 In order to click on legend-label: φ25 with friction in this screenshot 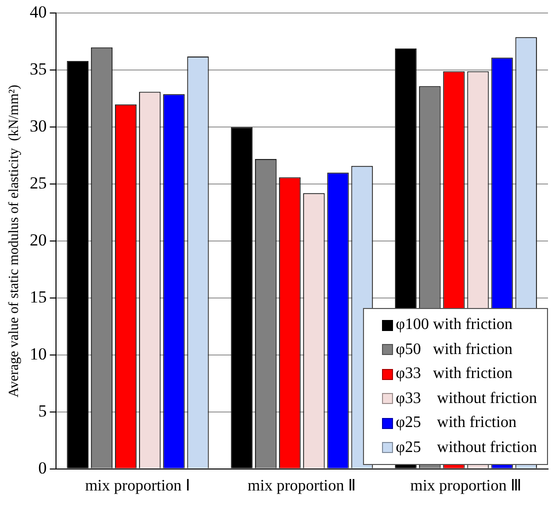, I will do `click(456, 423)`.